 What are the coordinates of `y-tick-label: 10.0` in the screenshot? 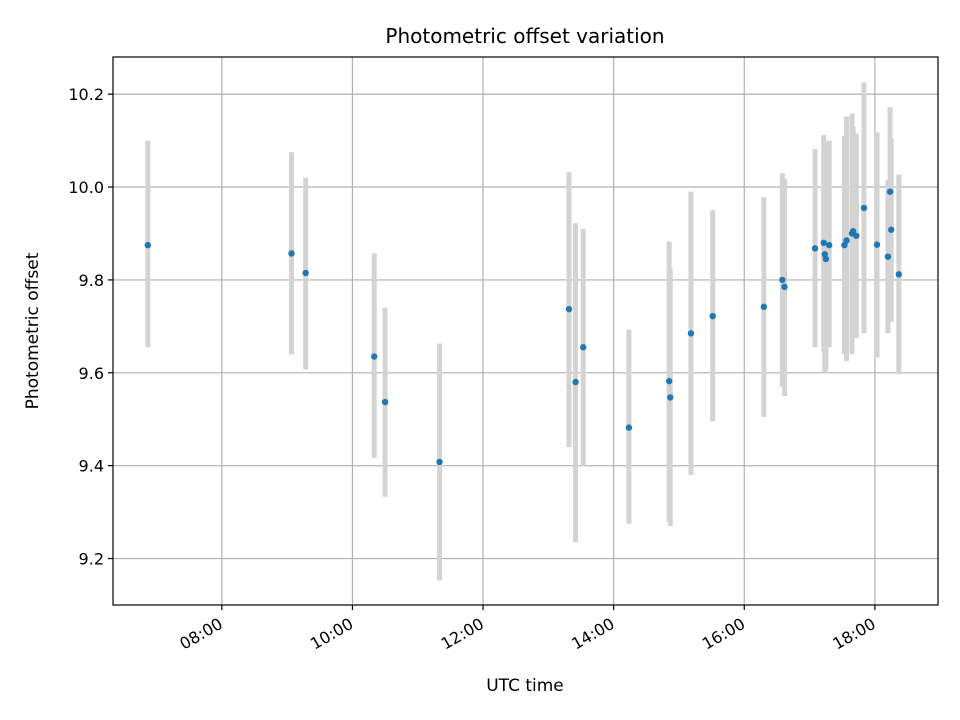 It's located at (86, 187).